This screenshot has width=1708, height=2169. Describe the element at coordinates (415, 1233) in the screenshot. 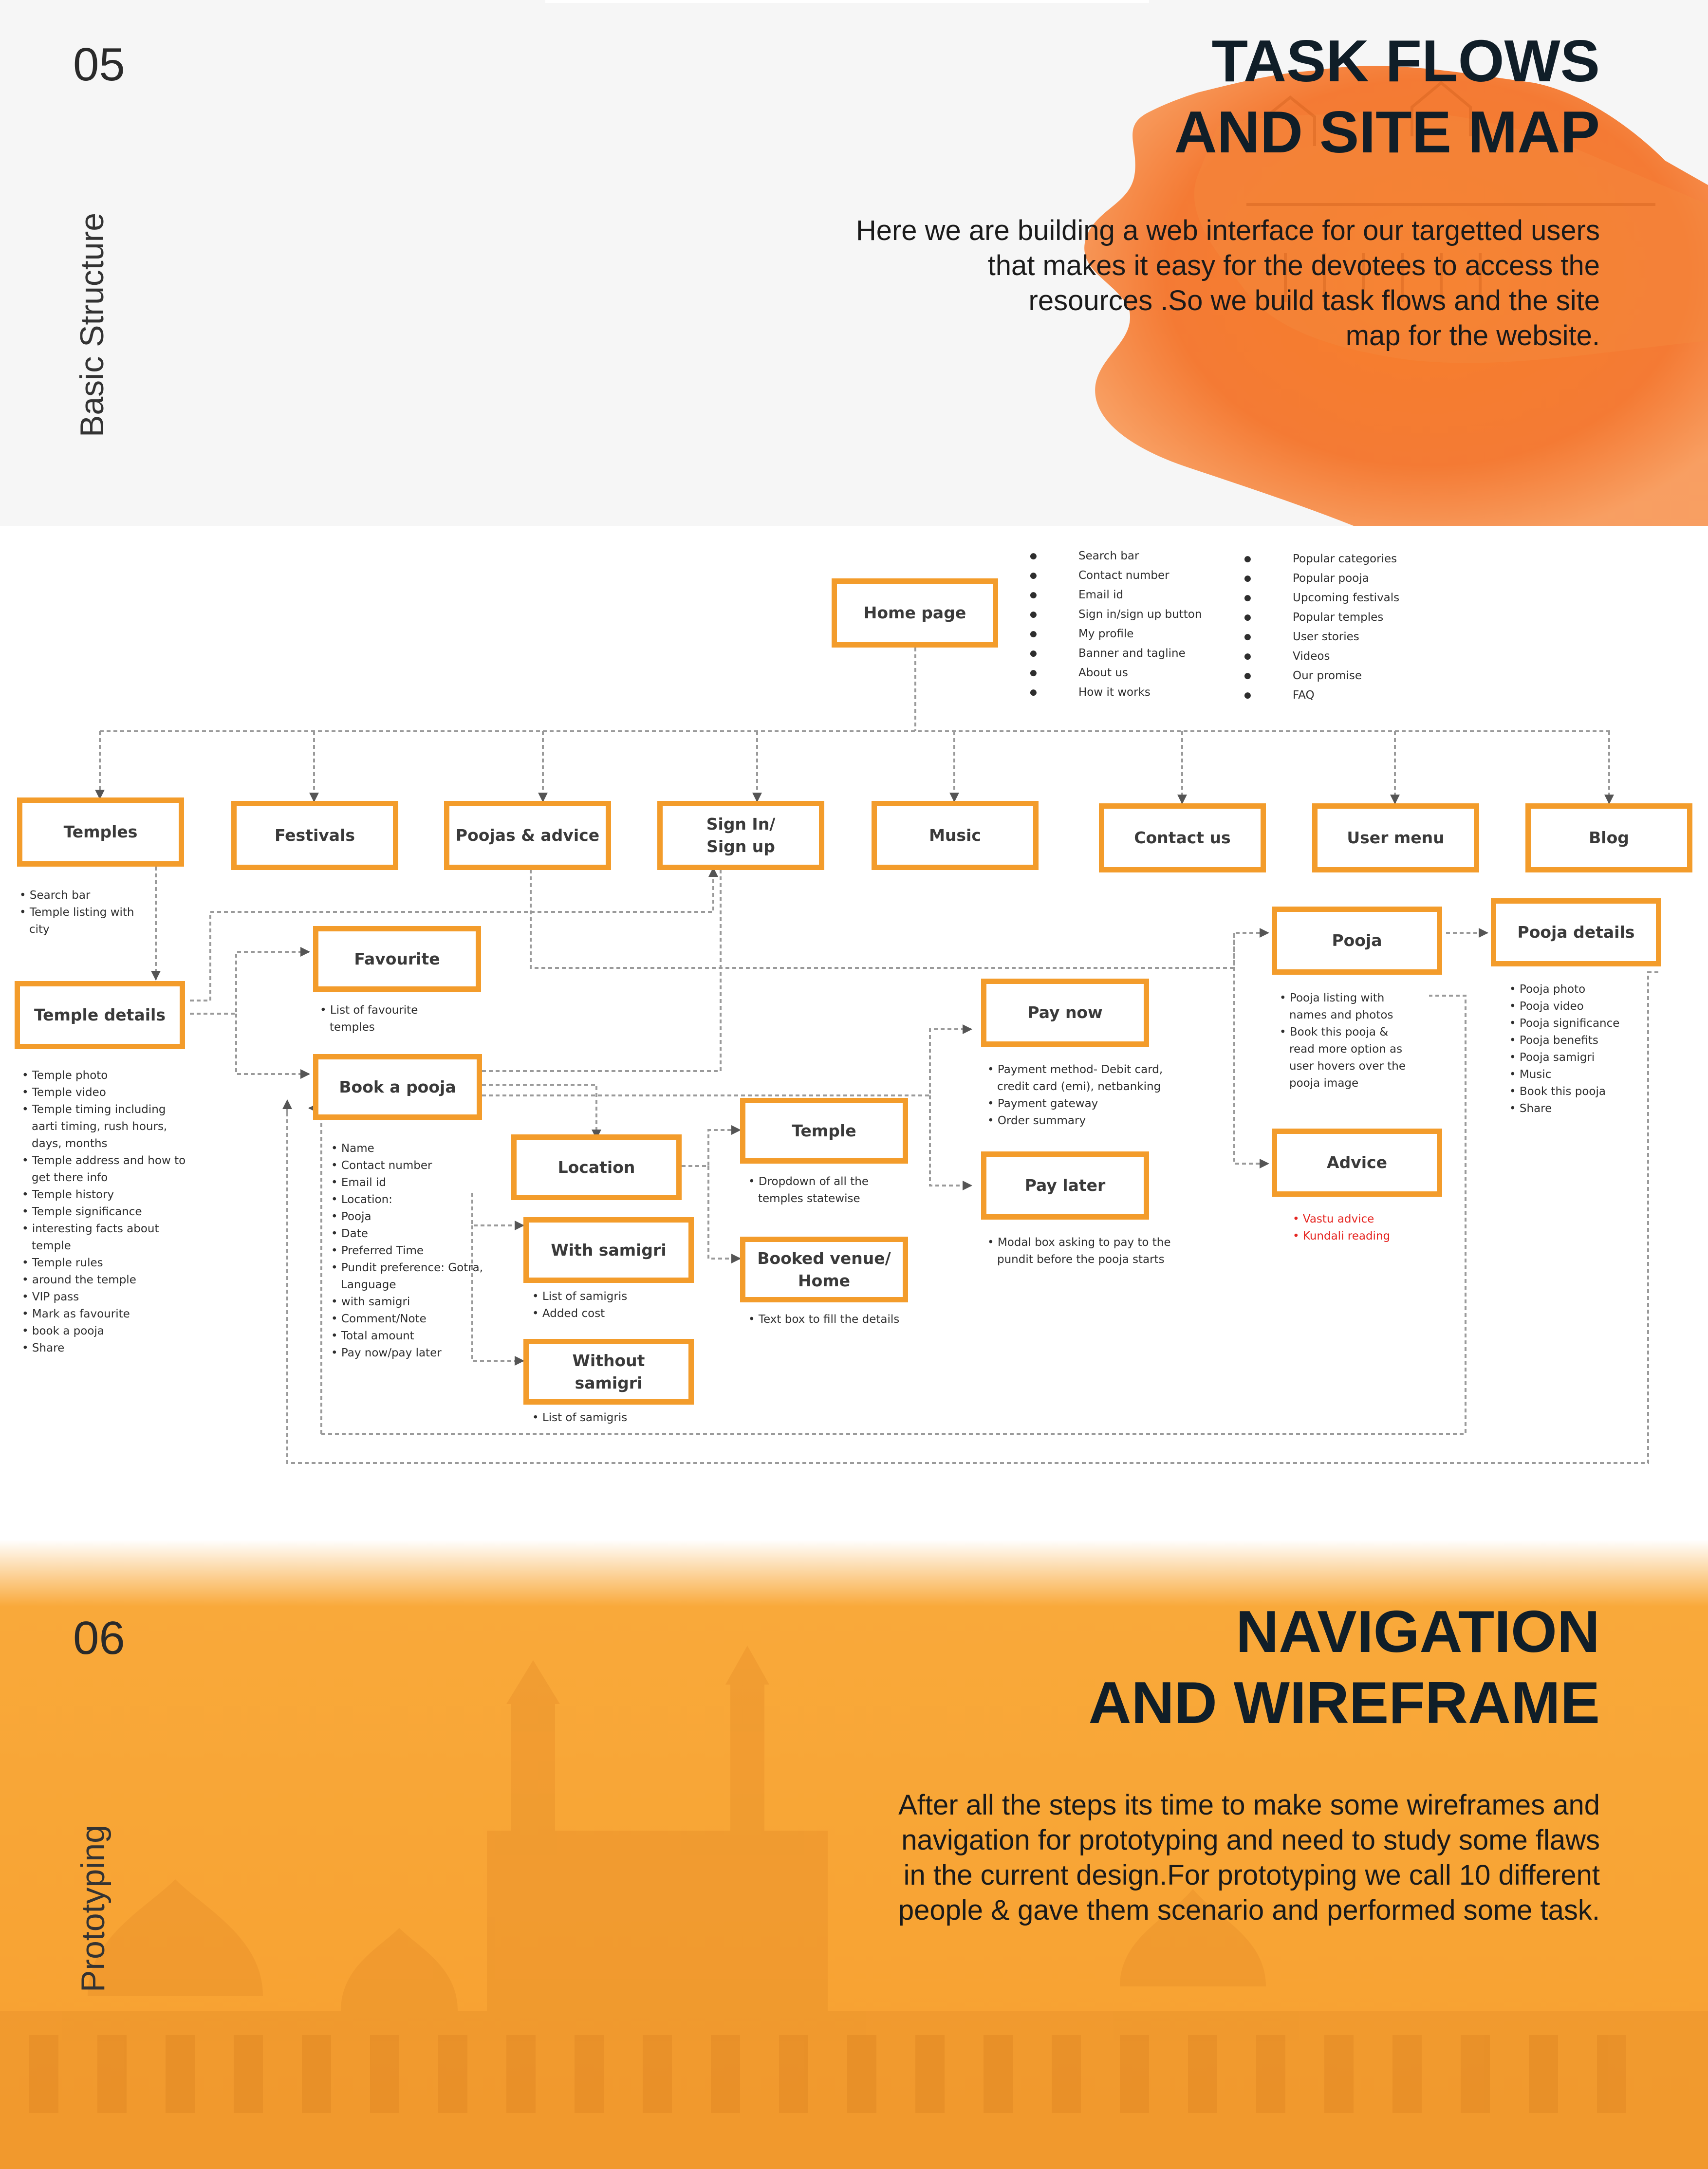

I see `note-item: Date` at that location.